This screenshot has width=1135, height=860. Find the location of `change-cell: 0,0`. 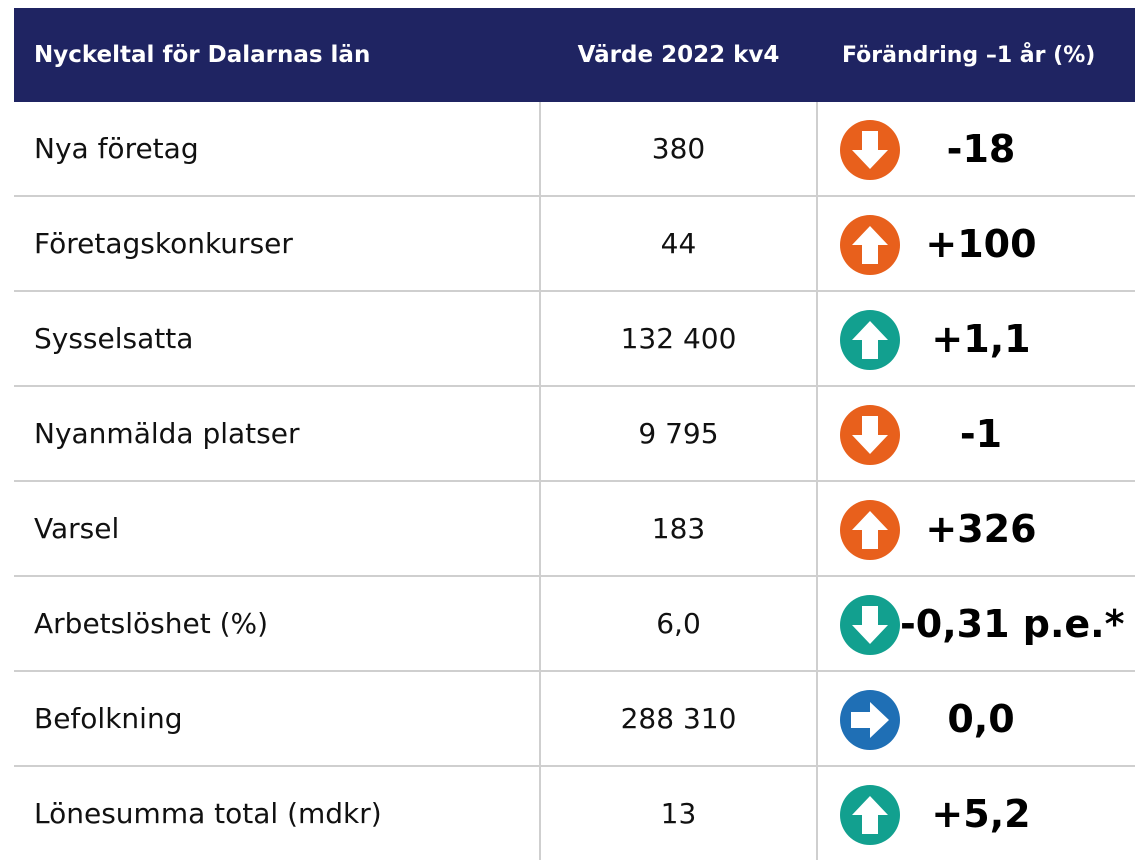

change-cell: 0,0 is located at coordinates (976, 718).